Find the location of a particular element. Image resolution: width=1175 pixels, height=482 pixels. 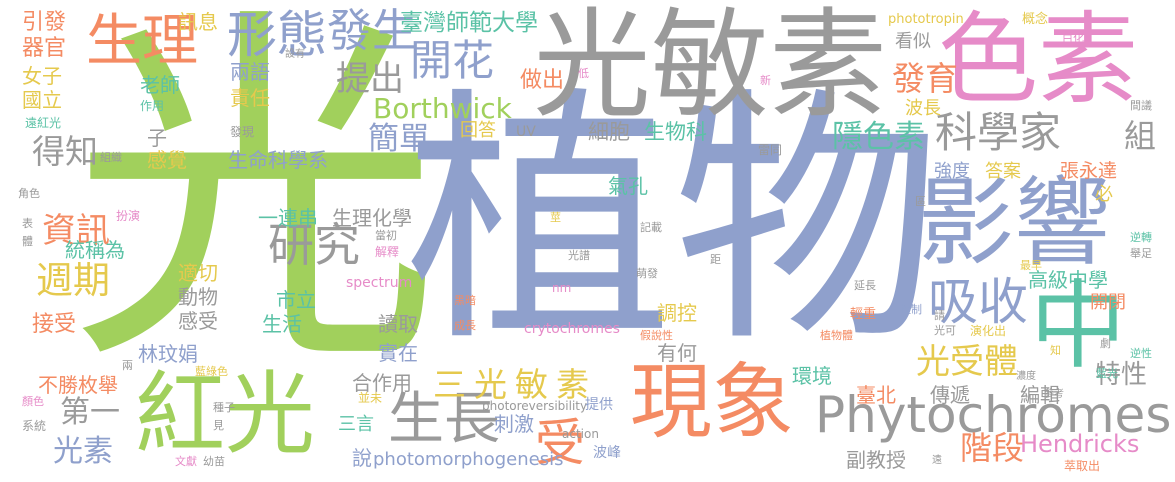

word-yanjiu: 研究 is located at coordinates (314, 245).